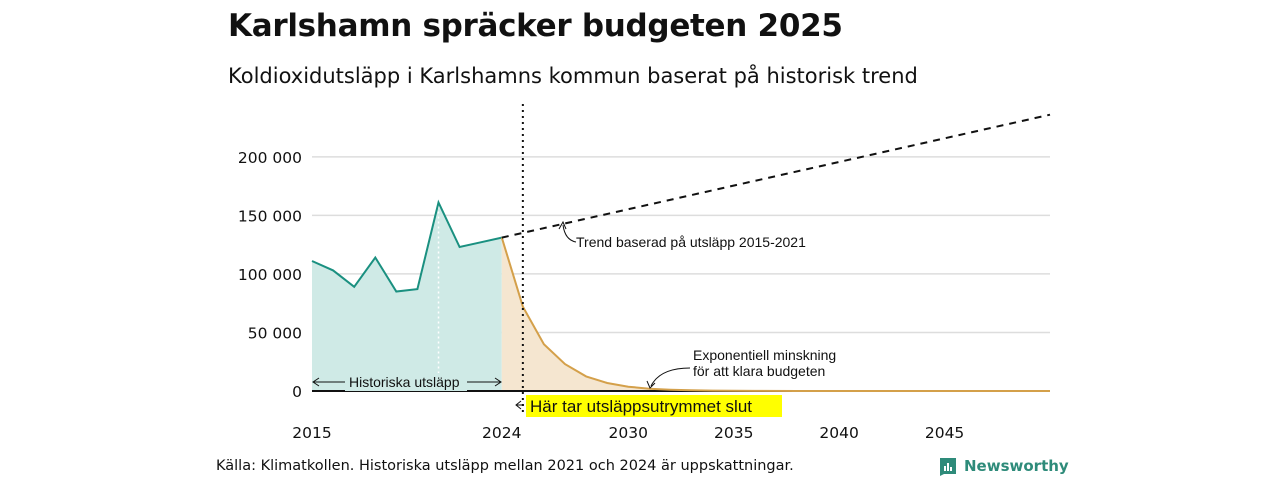  What do you see at coordinates (498, 382) in the screenshot?
I see `historical-arrowhead-right` at bounding box center [498, 382].